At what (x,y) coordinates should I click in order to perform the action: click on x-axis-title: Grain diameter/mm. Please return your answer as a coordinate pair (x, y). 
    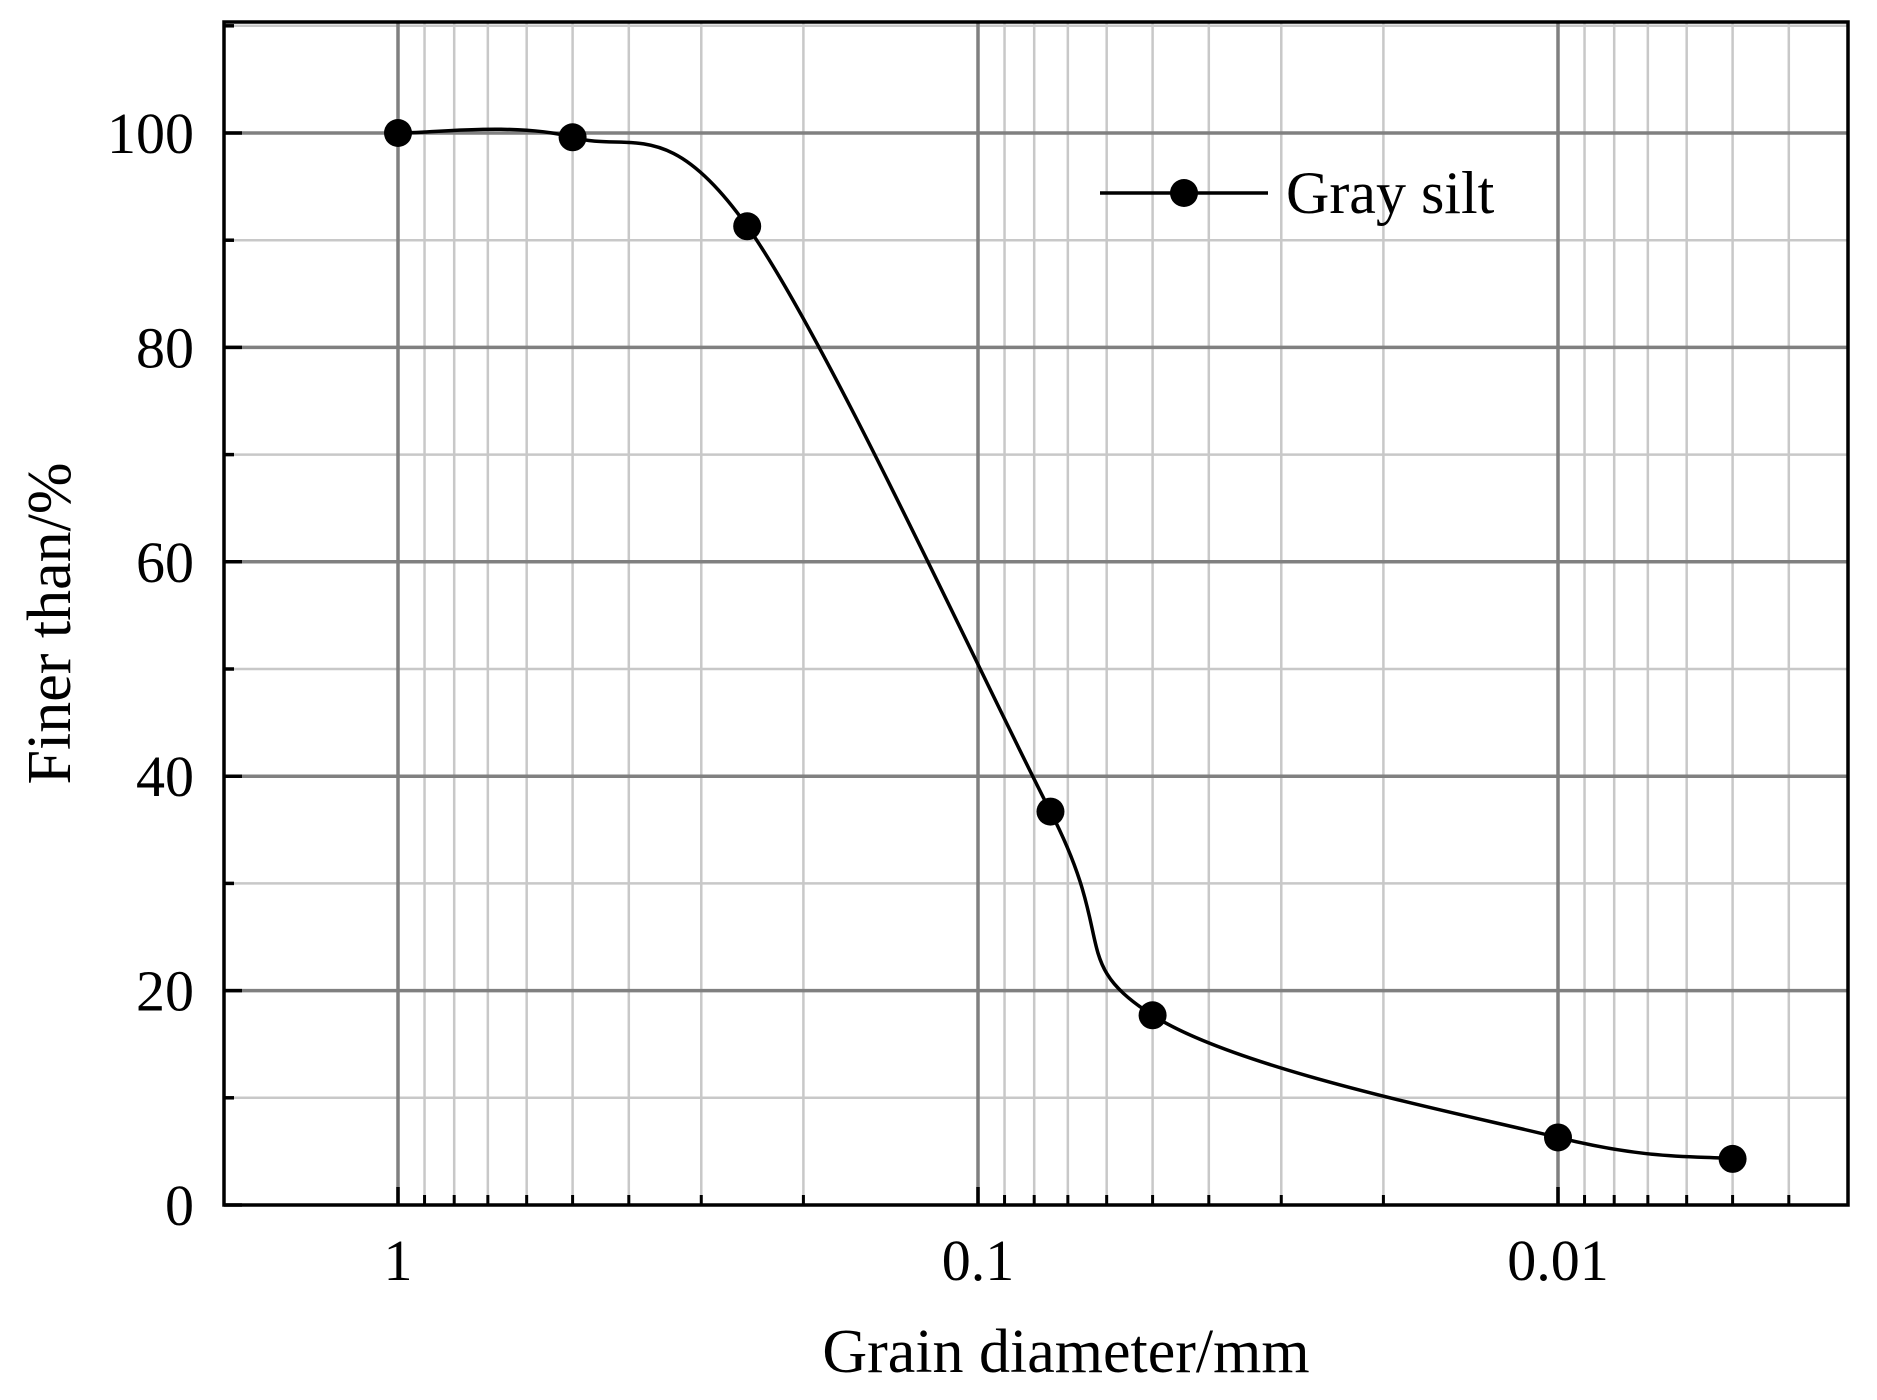
    Looking at the image, I should click on (1065, 1352).